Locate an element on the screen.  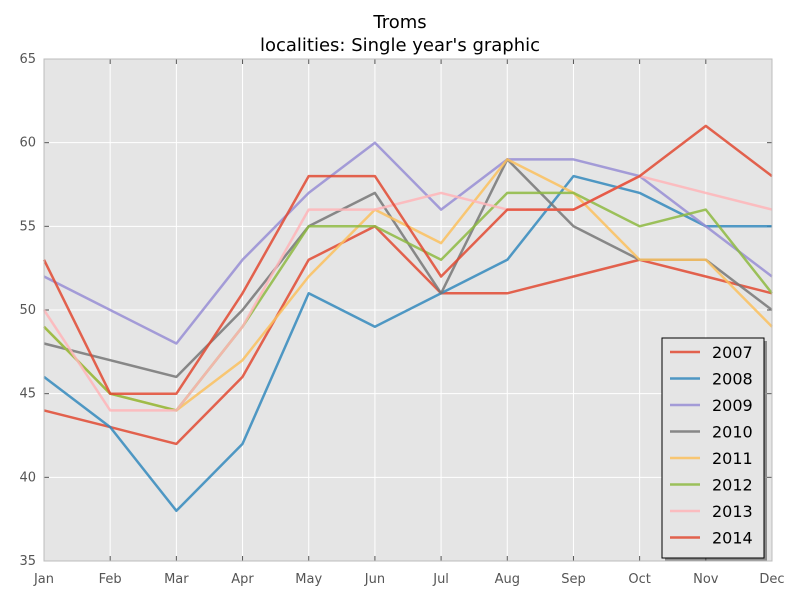
x-tick-label: Feb is located at coordinates (110, 579).